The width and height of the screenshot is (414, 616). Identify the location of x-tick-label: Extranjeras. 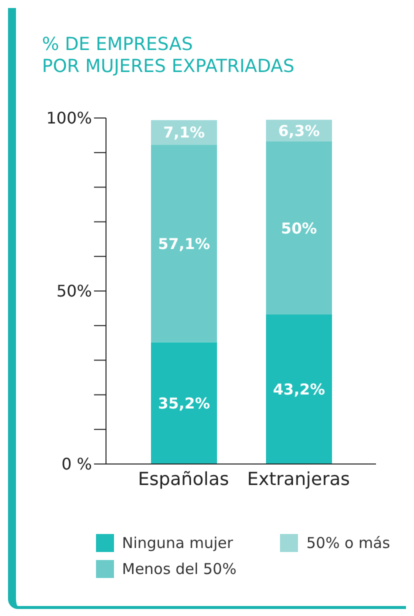
(298, 479).